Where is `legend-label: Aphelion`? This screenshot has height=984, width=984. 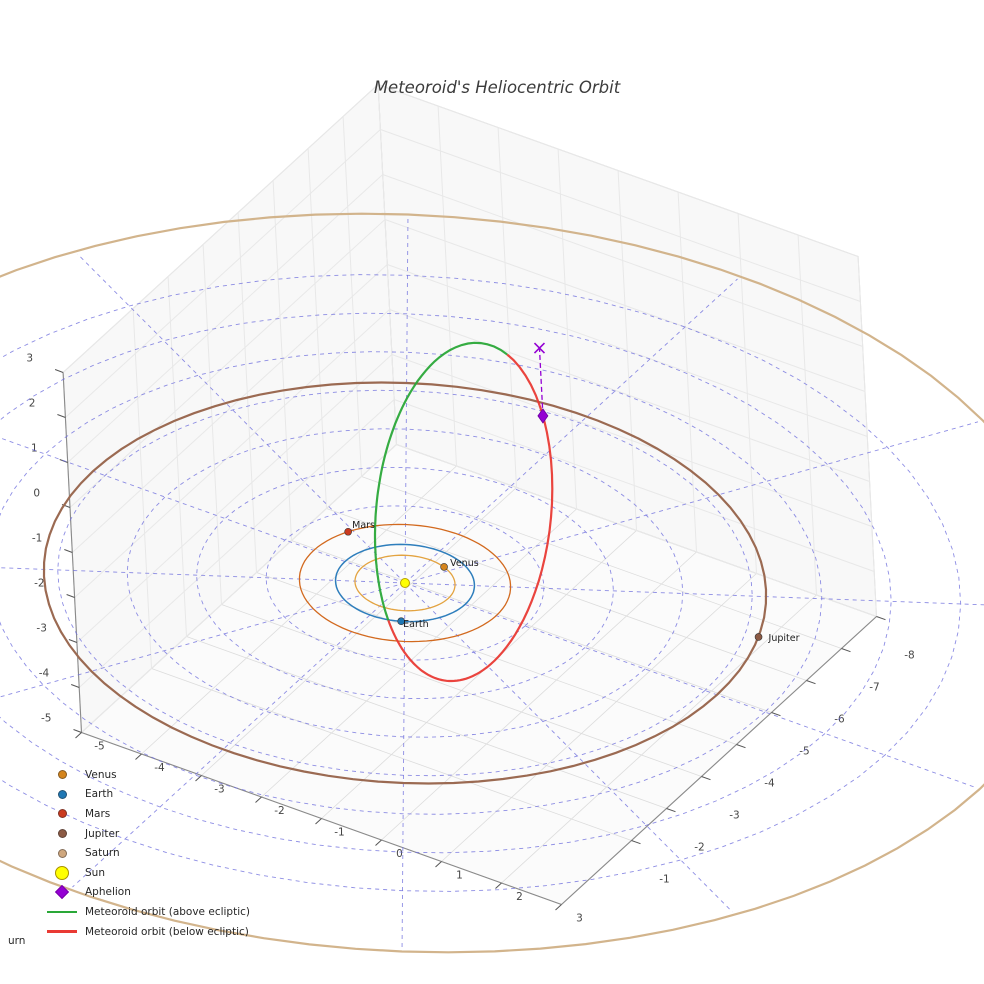
legend-label: Aphelion is located at coordinates (108, 892).